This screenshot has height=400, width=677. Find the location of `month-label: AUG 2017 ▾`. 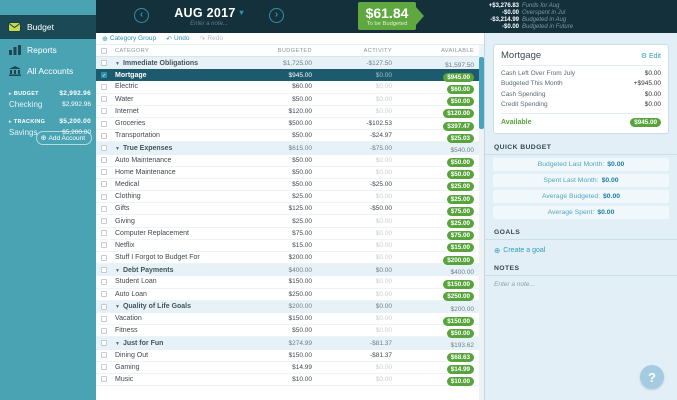

month-label: AUG 2017 ▾ is located at coordinates (209, 13).